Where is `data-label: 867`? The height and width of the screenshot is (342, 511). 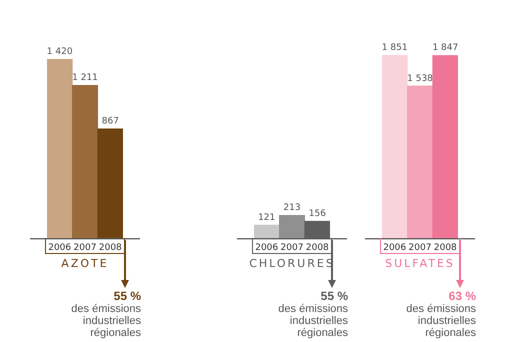 data-label: 867 is located at coordinates (110, 121).